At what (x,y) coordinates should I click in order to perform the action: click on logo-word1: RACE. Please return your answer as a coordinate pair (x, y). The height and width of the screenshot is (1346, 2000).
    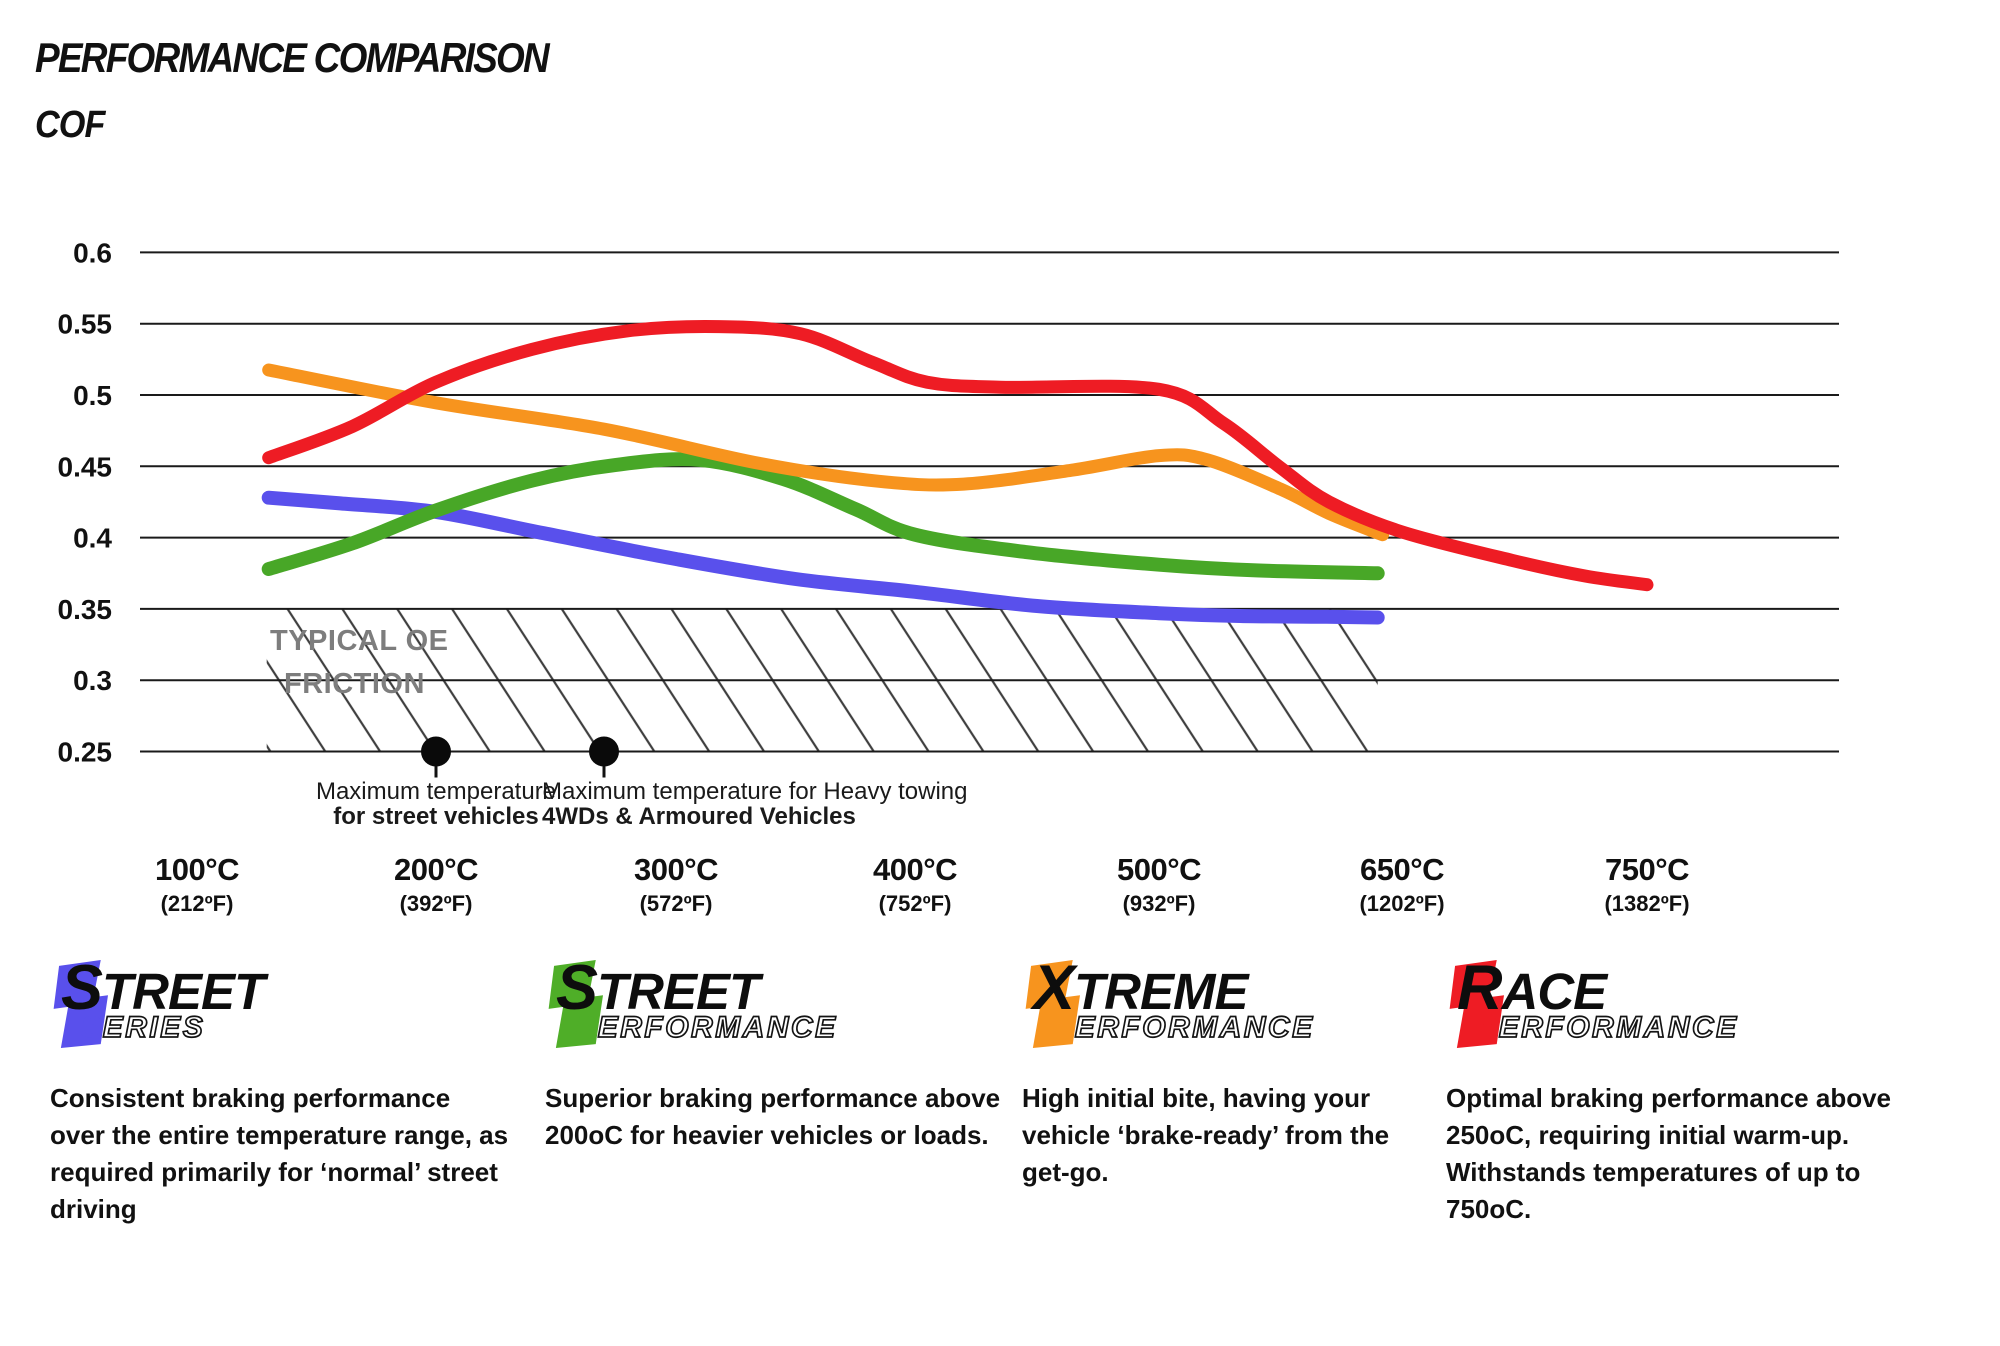
    Looking at the image, I should click on (1532, 988).